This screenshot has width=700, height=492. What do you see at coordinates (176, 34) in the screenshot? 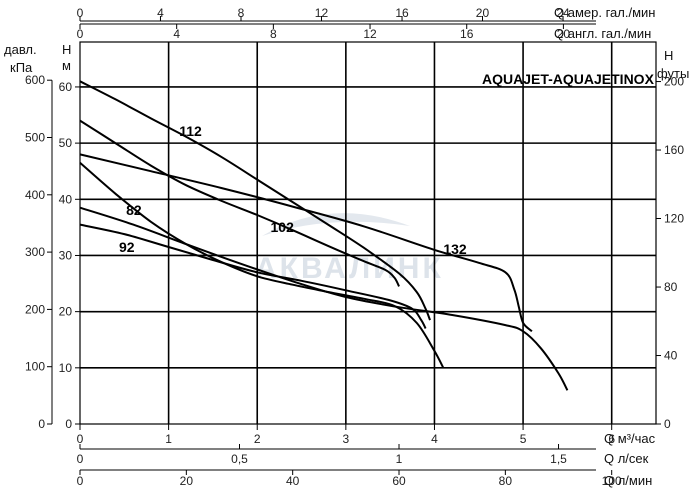
I see `x-uk-gpm-tick-label: 4` at bounding box center [176, 34].